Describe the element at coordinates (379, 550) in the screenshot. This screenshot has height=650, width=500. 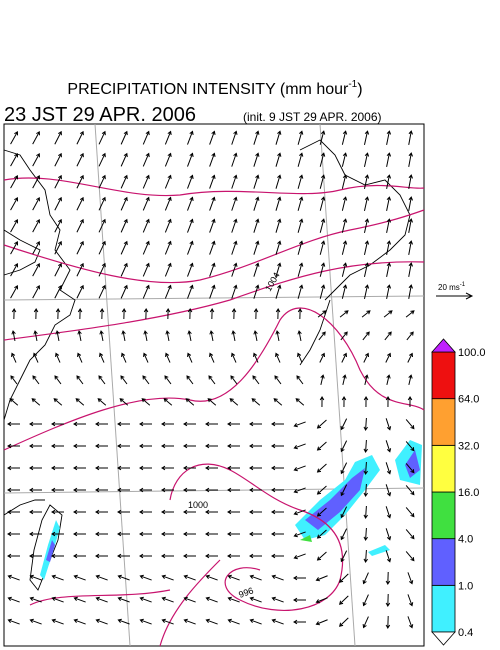
I see `precip-area` at that location.